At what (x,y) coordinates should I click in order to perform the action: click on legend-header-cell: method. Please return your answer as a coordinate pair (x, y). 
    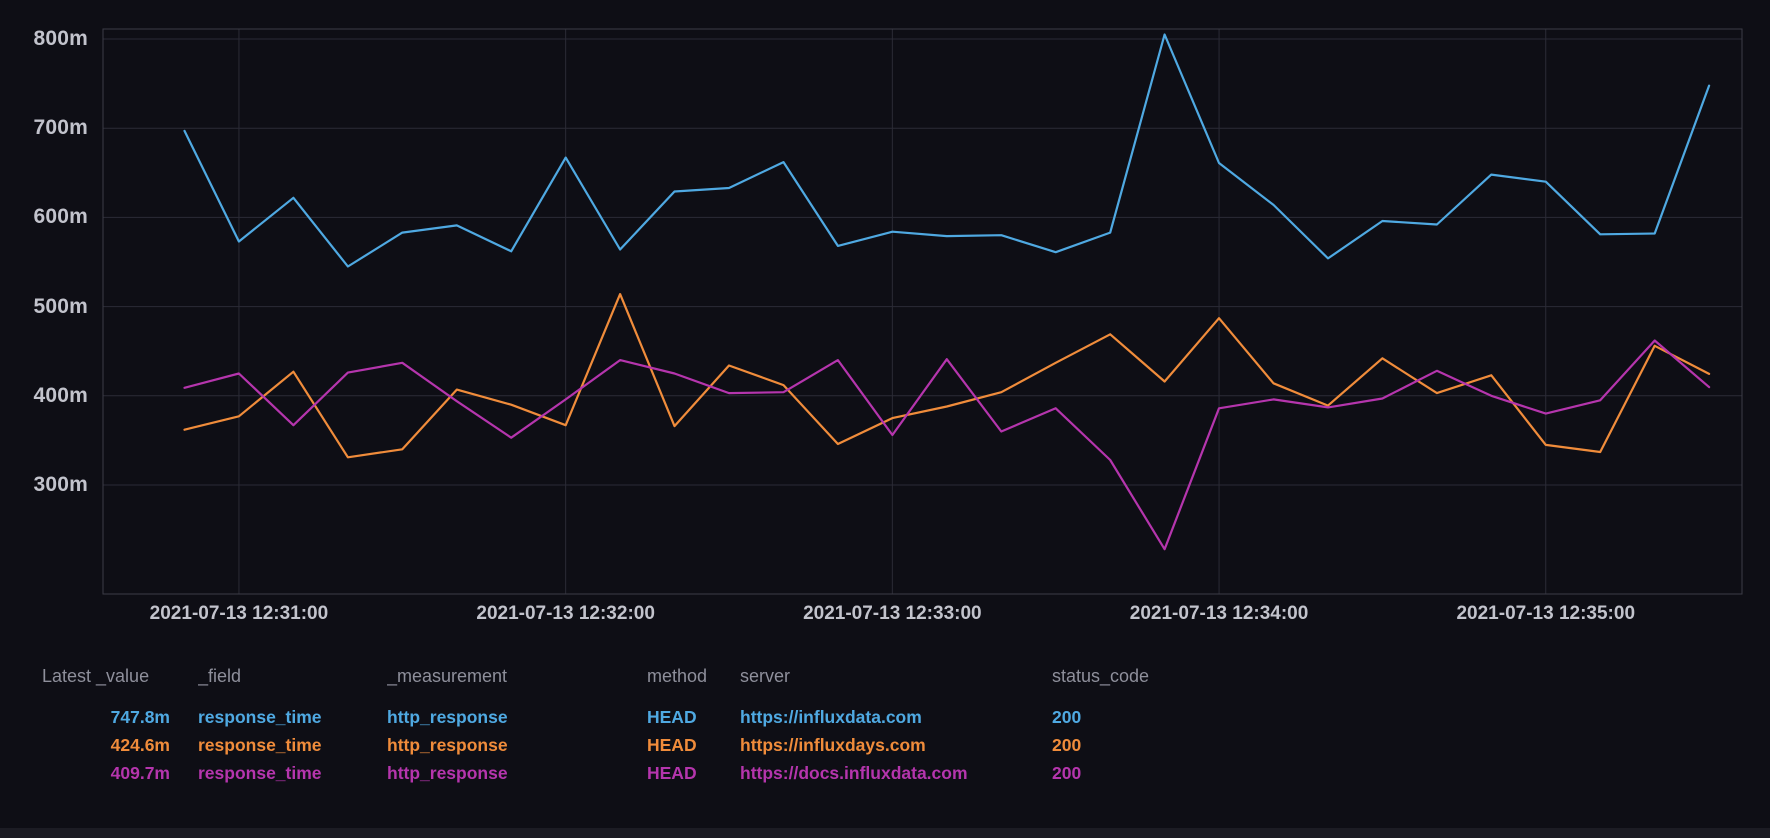
    Looking at the image, I should click on (677, 676).